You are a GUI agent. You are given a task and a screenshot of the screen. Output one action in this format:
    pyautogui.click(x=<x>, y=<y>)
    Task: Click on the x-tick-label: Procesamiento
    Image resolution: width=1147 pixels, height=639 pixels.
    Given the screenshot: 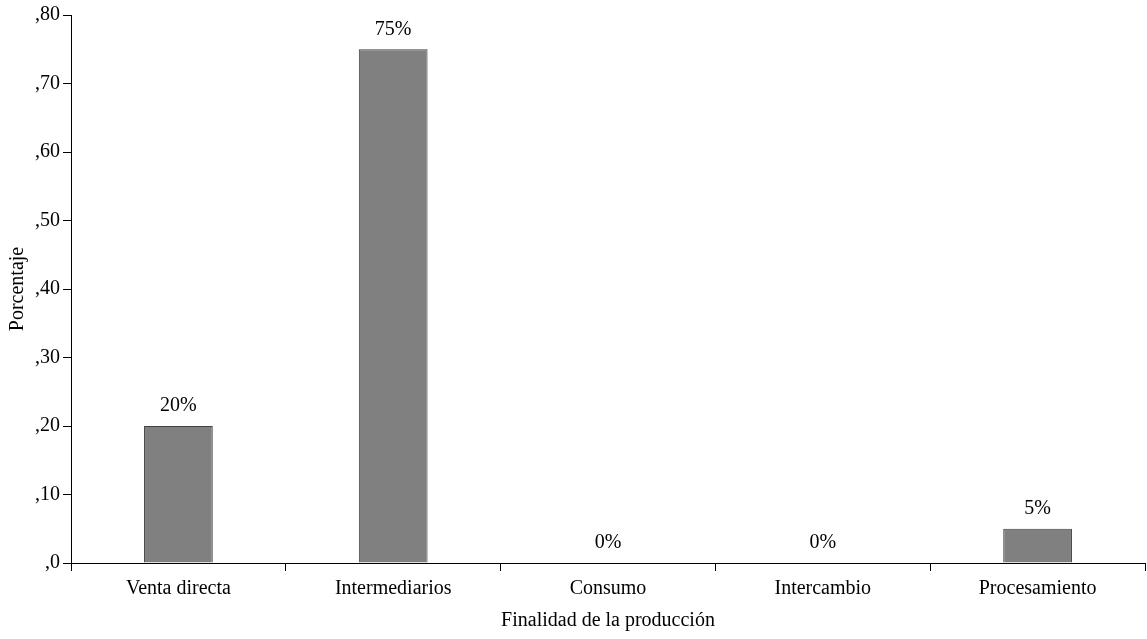 What is the action you would take?
    pyautogui.click(x=1037, y=587)
    